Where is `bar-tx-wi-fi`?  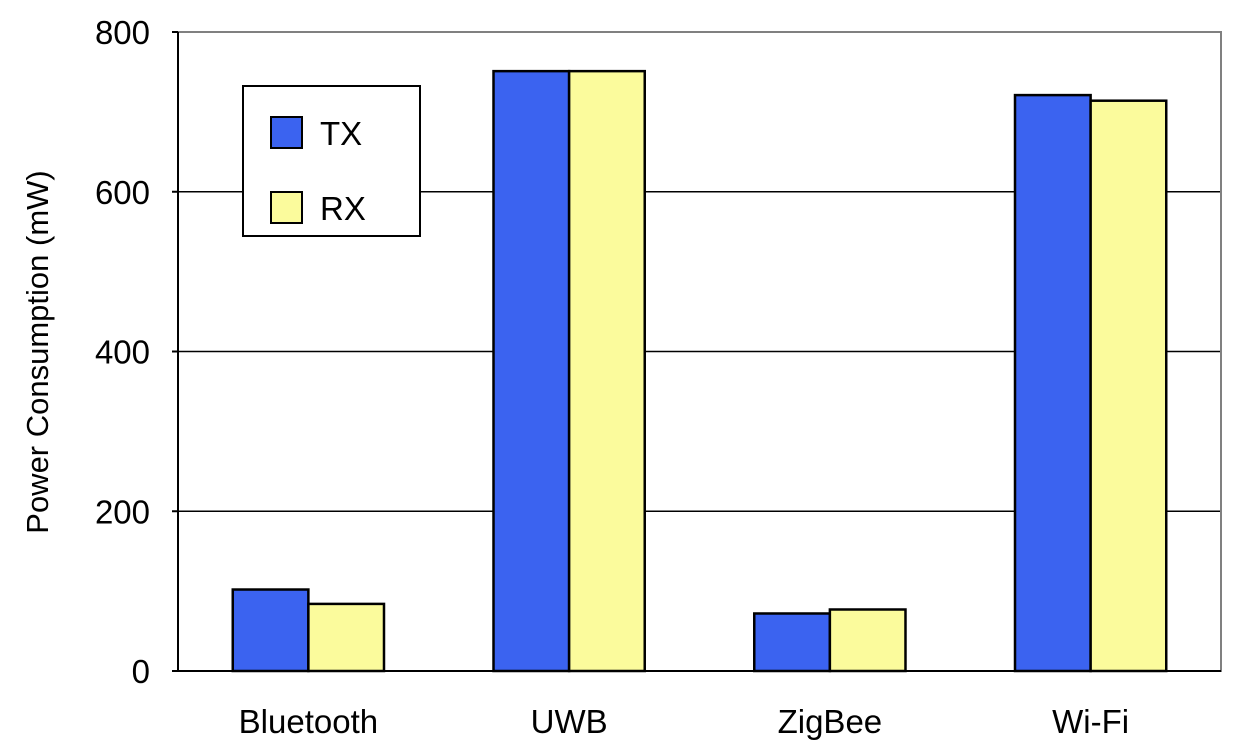 bar-tx-wi-fi is located at coordinates (1052, 383).